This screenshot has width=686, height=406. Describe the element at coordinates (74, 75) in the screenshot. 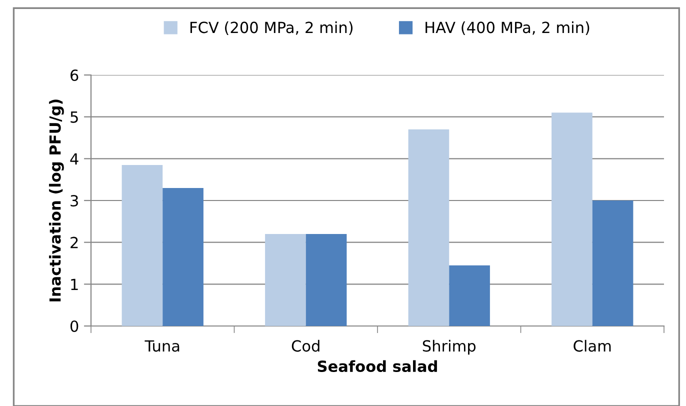

I see `y-tick-label: 6` at that location.